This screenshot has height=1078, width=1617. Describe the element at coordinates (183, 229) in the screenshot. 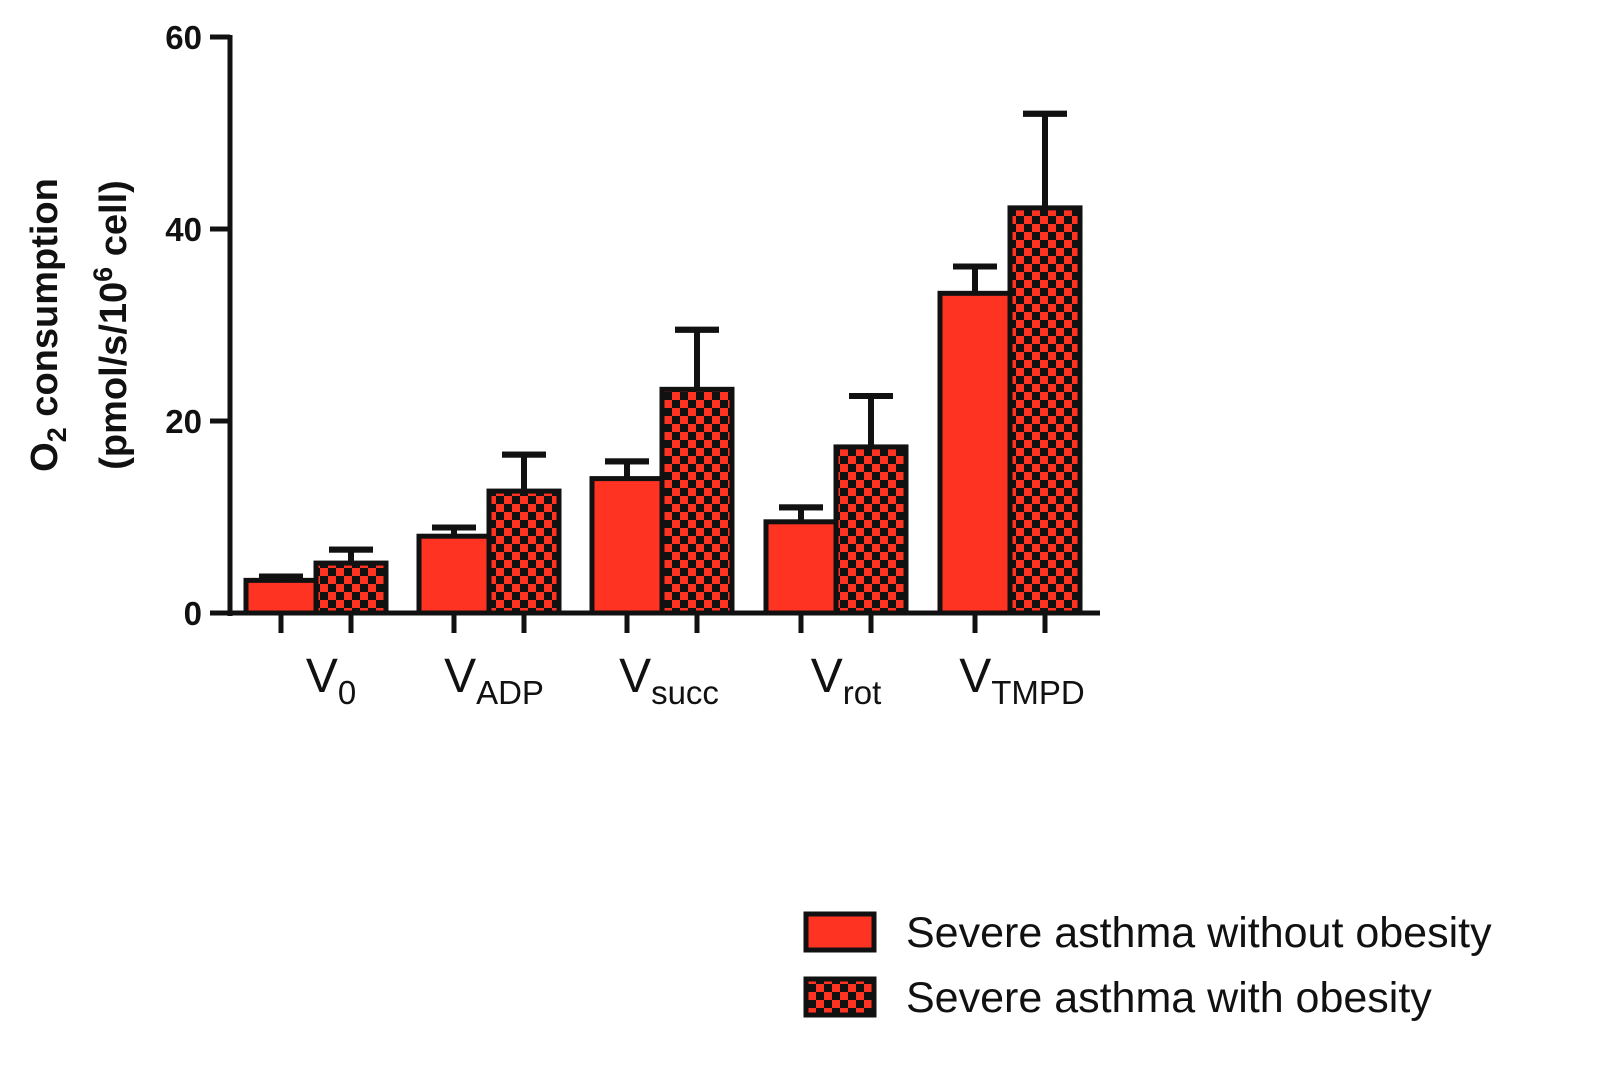

I see `y-tick-label: 40` at that location.